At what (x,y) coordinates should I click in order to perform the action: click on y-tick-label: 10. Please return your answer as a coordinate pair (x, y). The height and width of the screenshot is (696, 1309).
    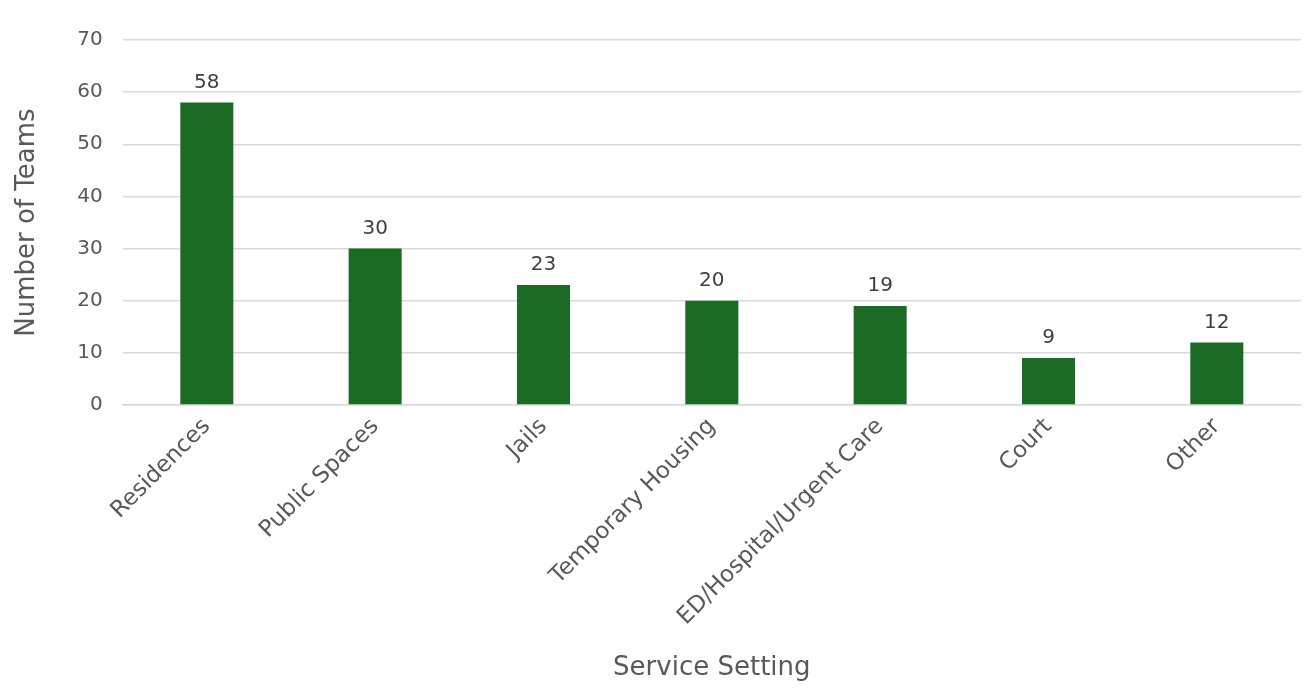
    Looking at the image, I should click on (90, 351).